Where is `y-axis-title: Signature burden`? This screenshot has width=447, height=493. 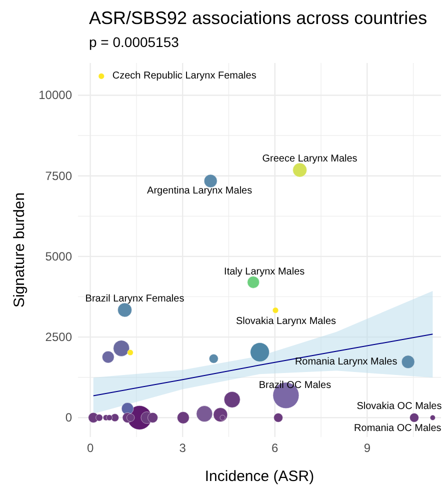
y-axis-title: Signature burden is located at coordinates (19, 250).